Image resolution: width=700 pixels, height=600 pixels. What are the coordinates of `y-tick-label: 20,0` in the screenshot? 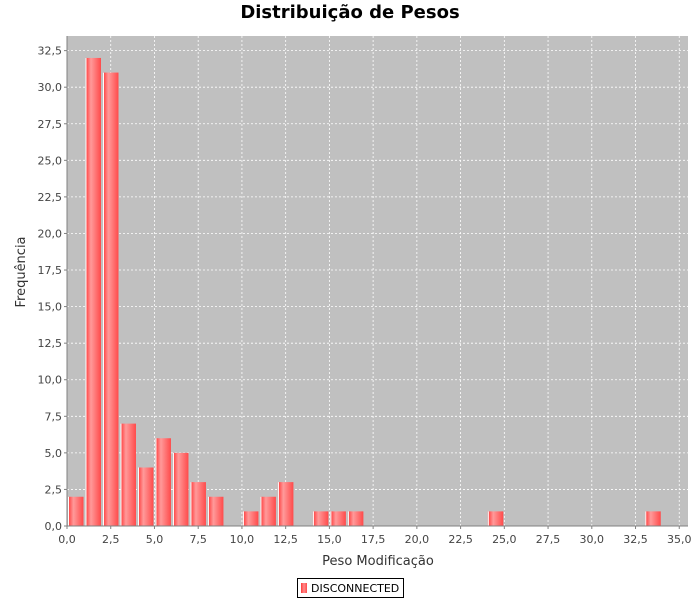 It's located at (50, 233).